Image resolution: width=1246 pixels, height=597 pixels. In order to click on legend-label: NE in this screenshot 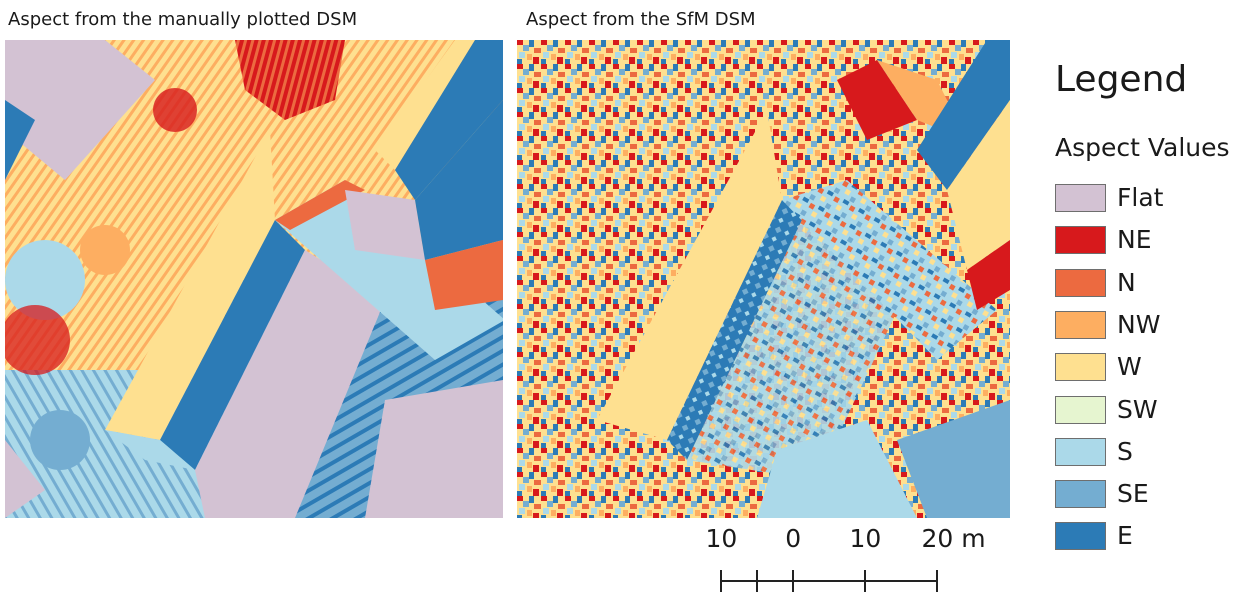, I will do `click(1134, 240)`.